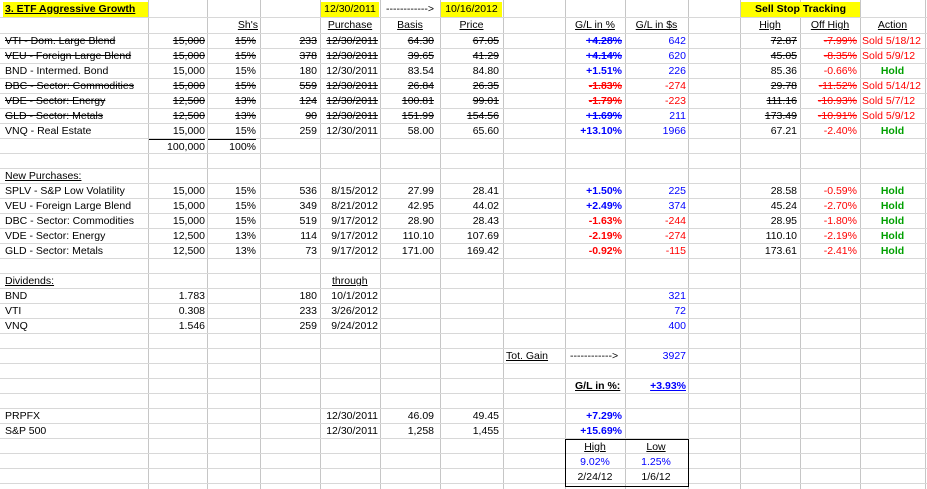 This screenshot has height=489, width=927. I want to click on dividend-name: BND, so click(16, 296).